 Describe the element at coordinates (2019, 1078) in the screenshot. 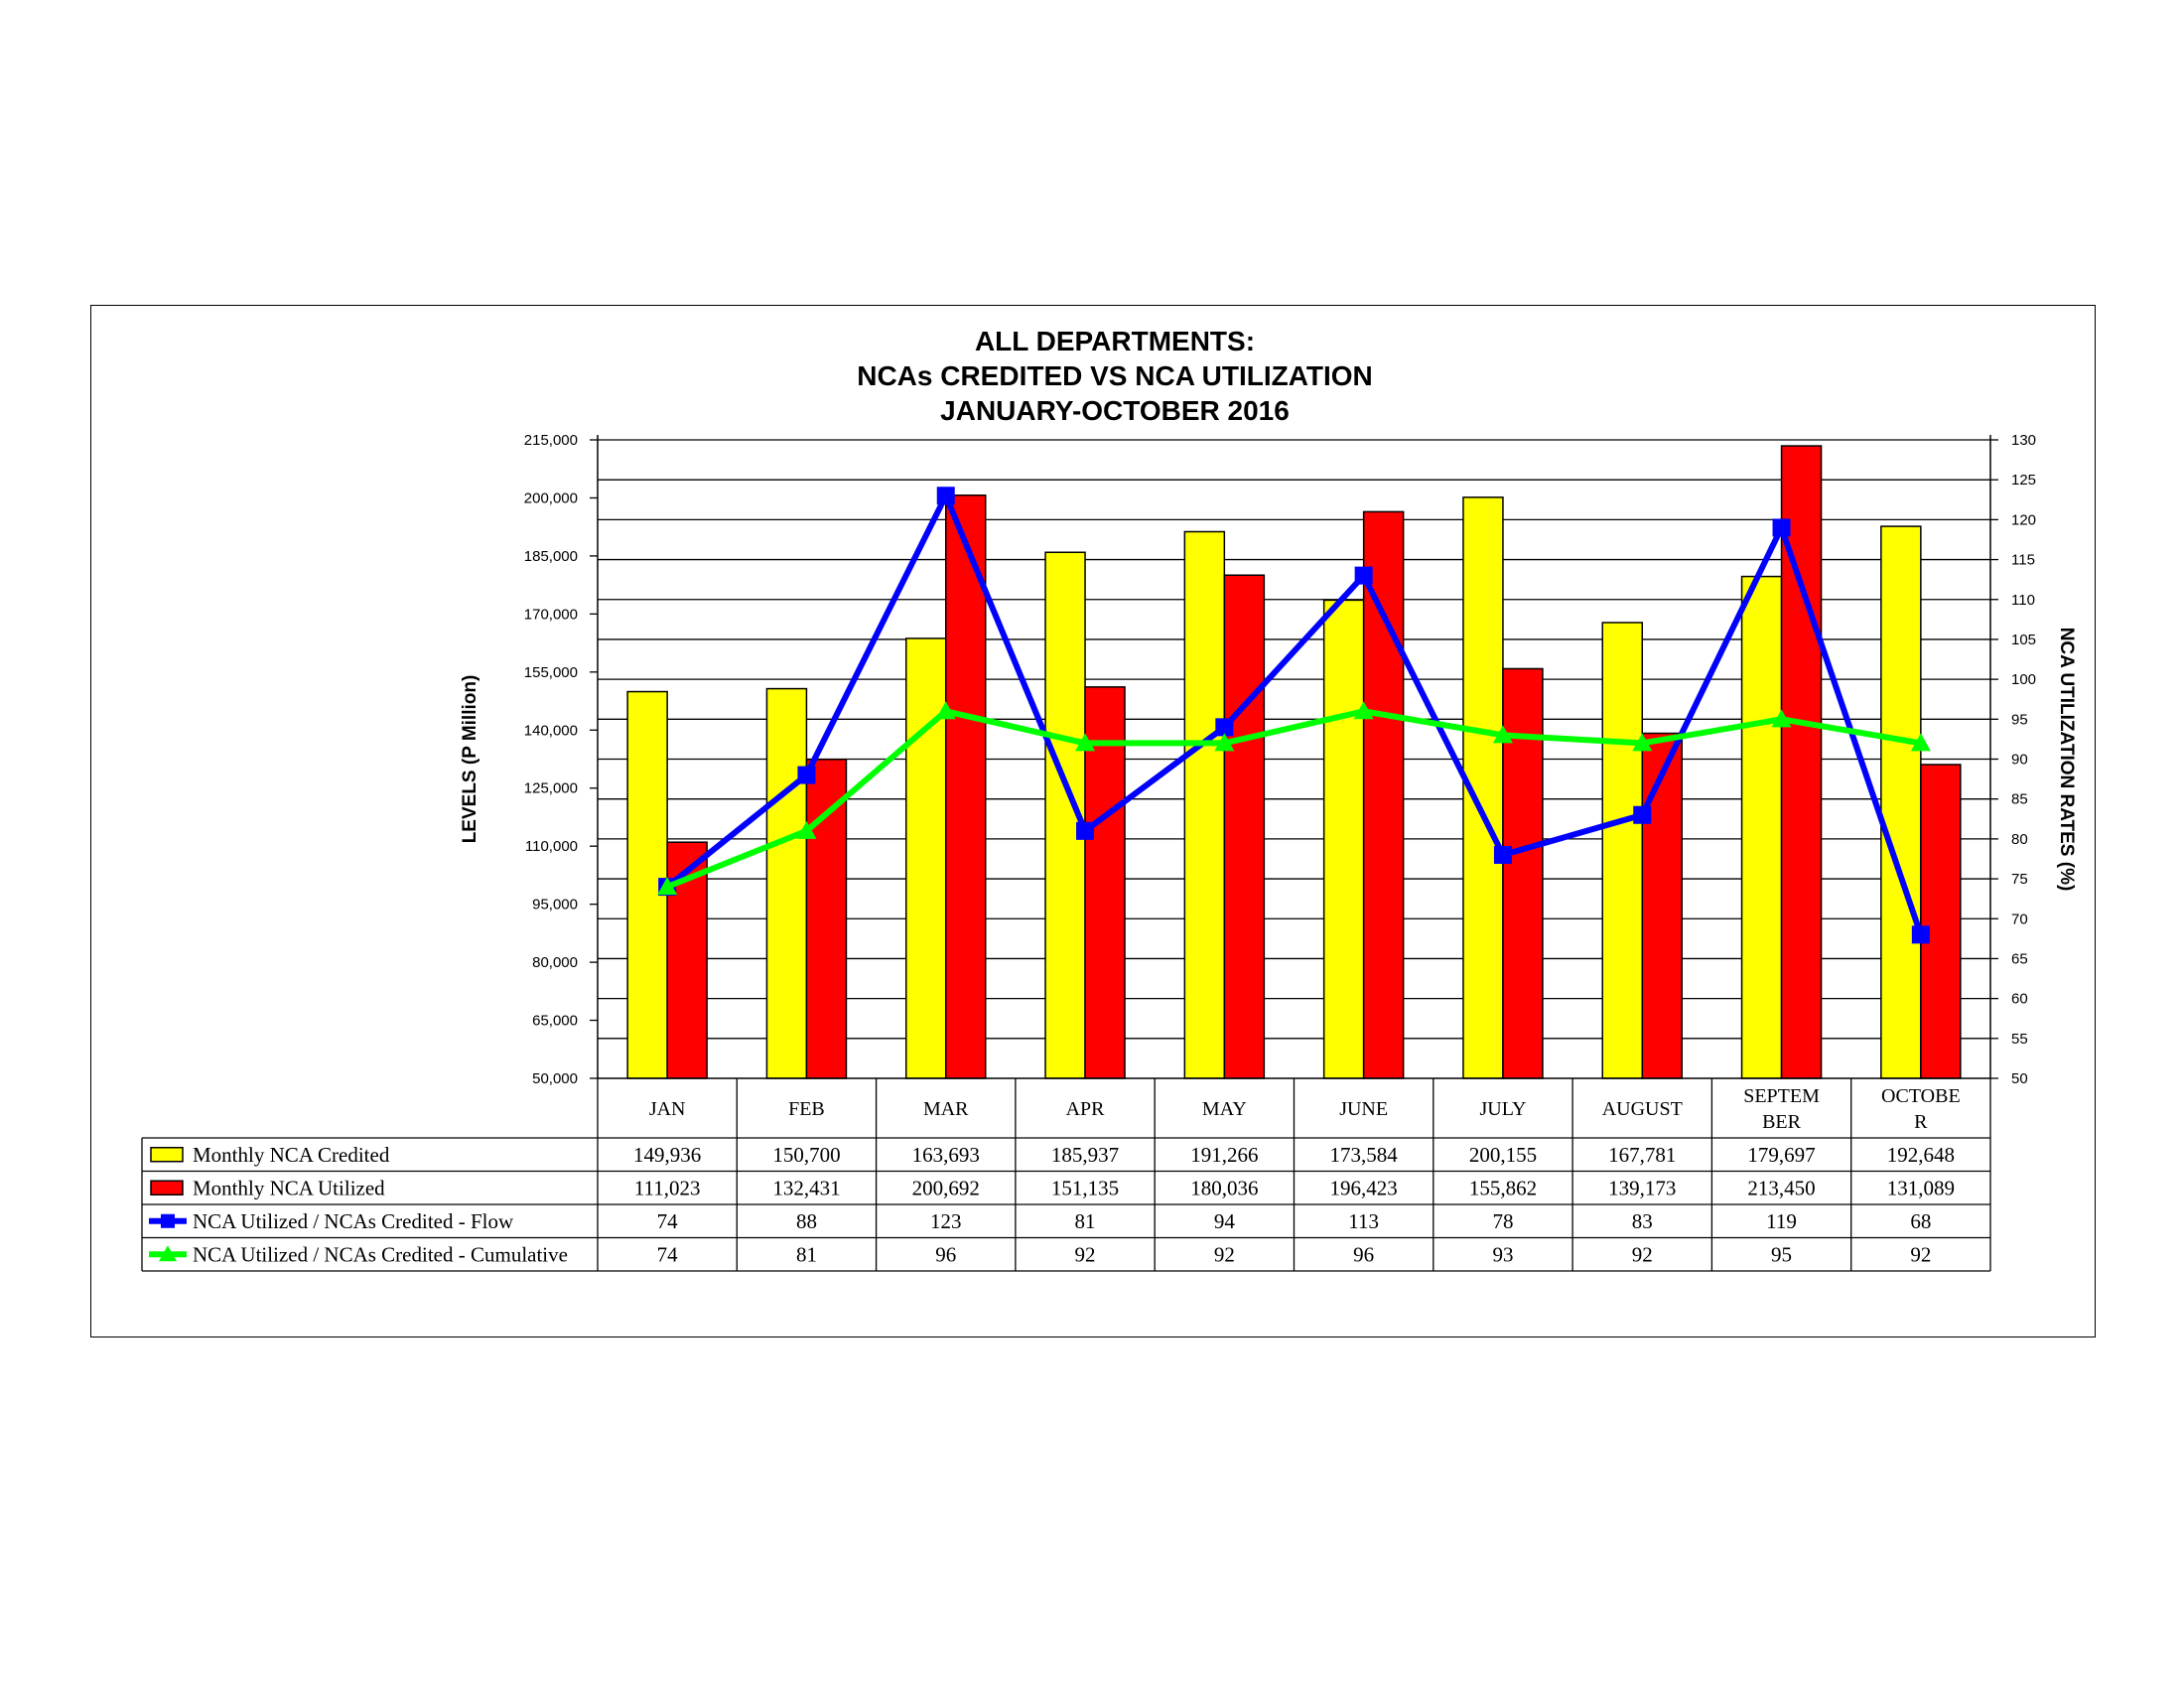

I see `y2-tick-label: 50` at that location.